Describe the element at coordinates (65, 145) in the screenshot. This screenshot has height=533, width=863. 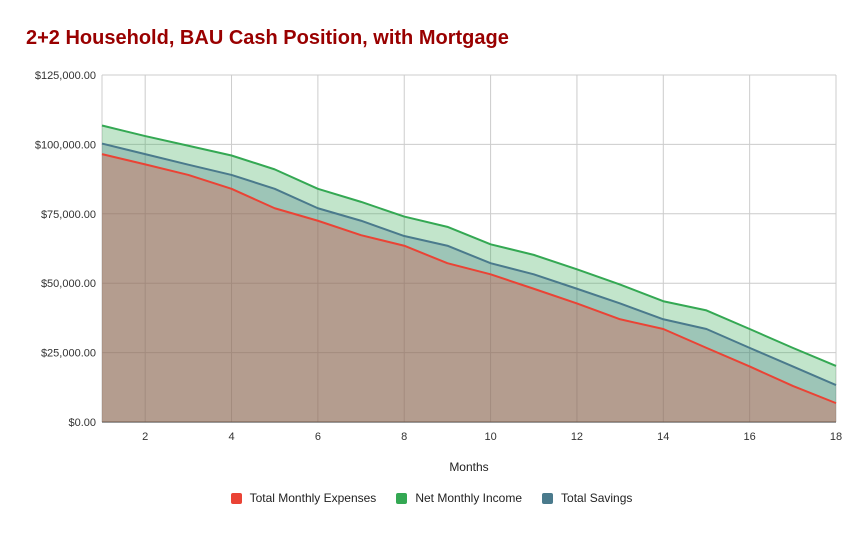
I see `y-tick-label: $100,000.00` at that location.